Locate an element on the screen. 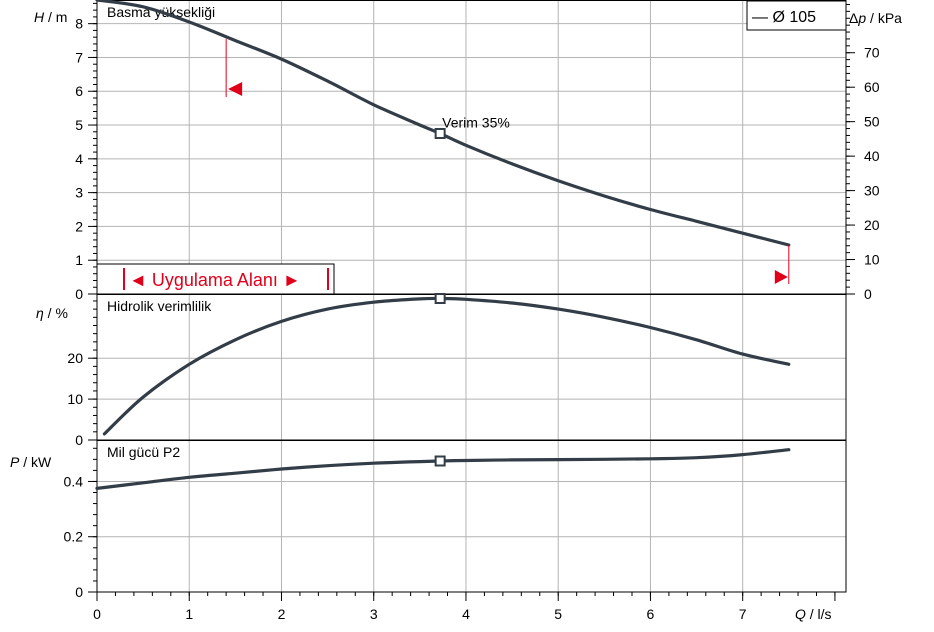 Image resolution: width=934 pixels, height=632 pixels. y2-tick-label: 70 is located at coordinates (872, 53).